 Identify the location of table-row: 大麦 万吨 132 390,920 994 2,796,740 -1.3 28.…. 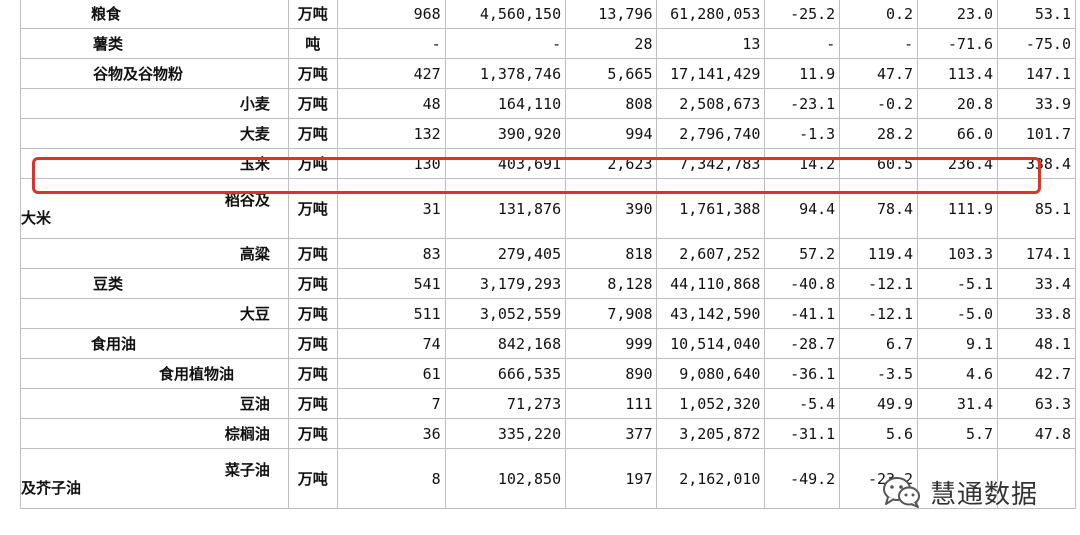
(548, 133).